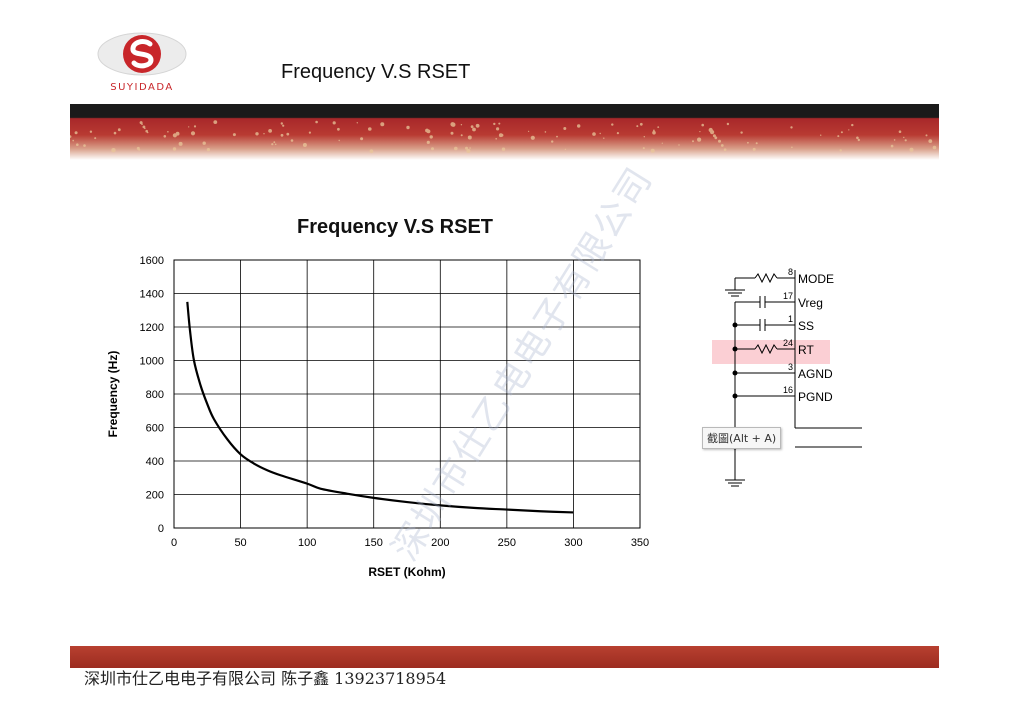 The height and width of the screenshot is (715, 1009). What do you see at coordinates (174, 543) in the screenshot?
I see `x-tick-label: 0` at bounding box center [174, 543].